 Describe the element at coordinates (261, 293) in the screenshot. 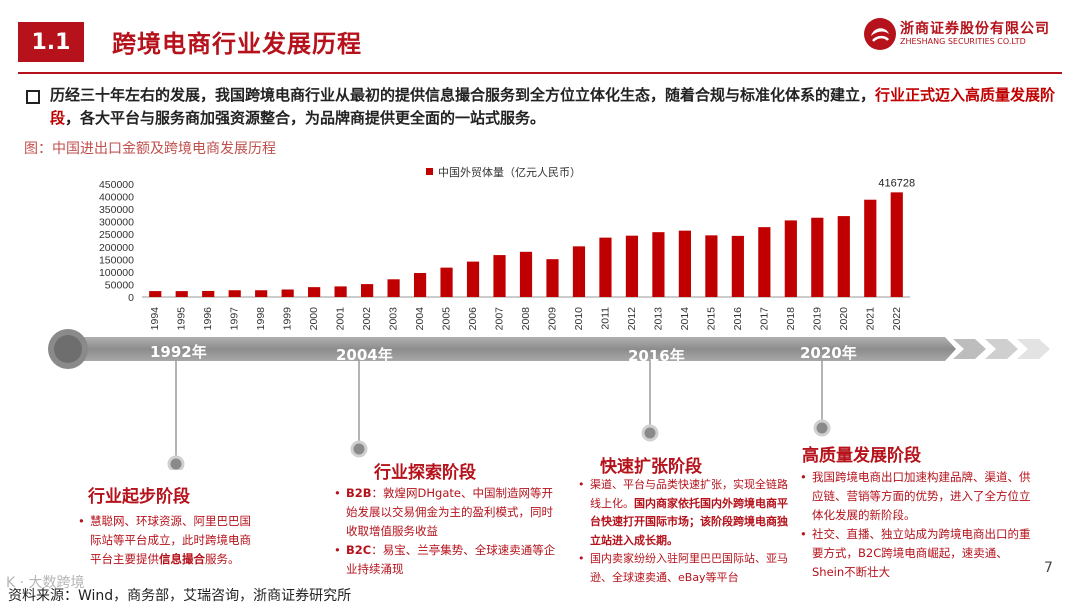

I see `bar-1998` at that location.